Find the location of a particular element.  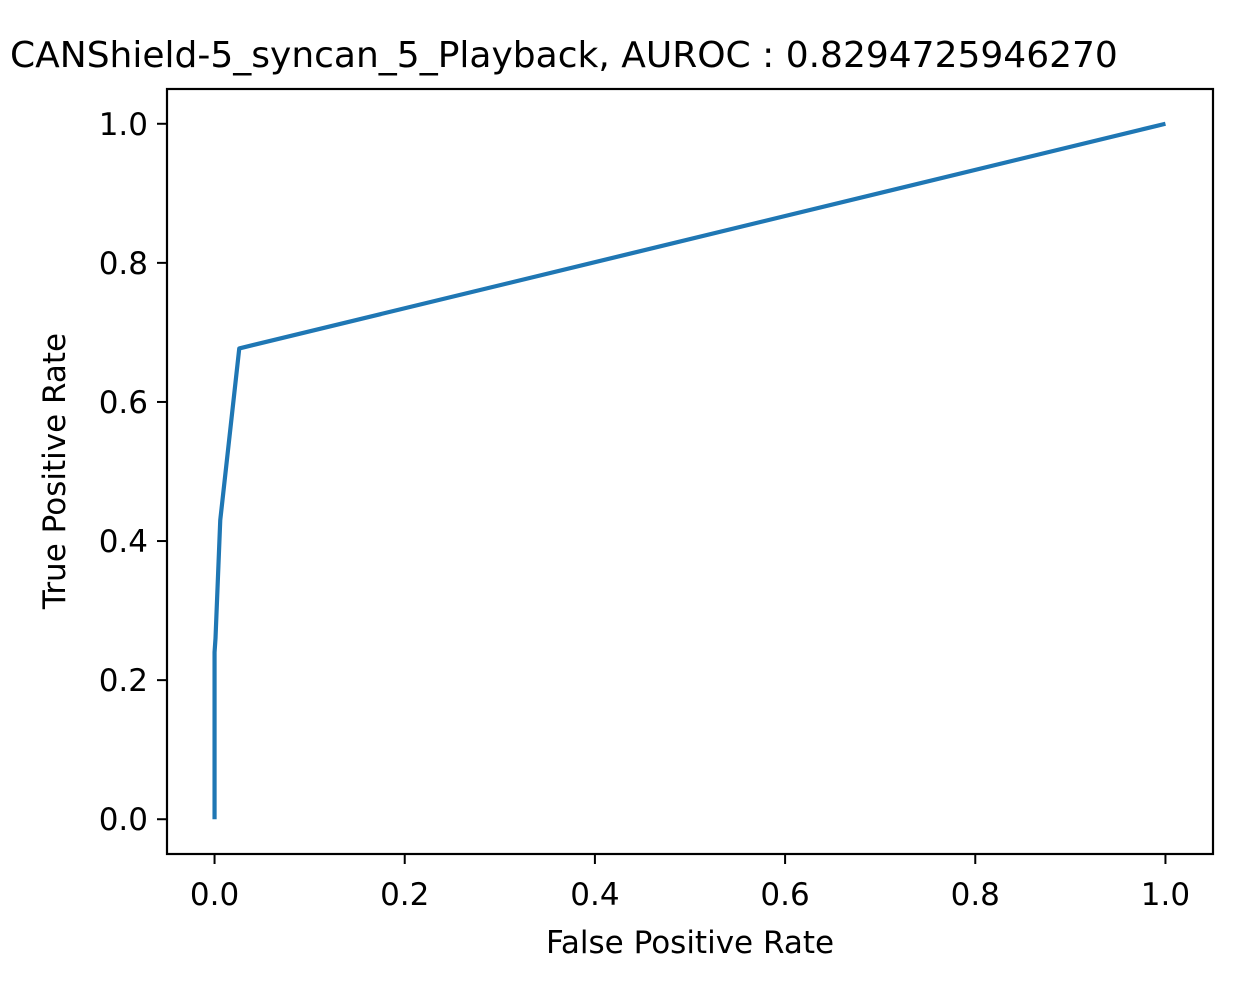

x-tick-label: 0.8 is located at coordinates (975, 895).